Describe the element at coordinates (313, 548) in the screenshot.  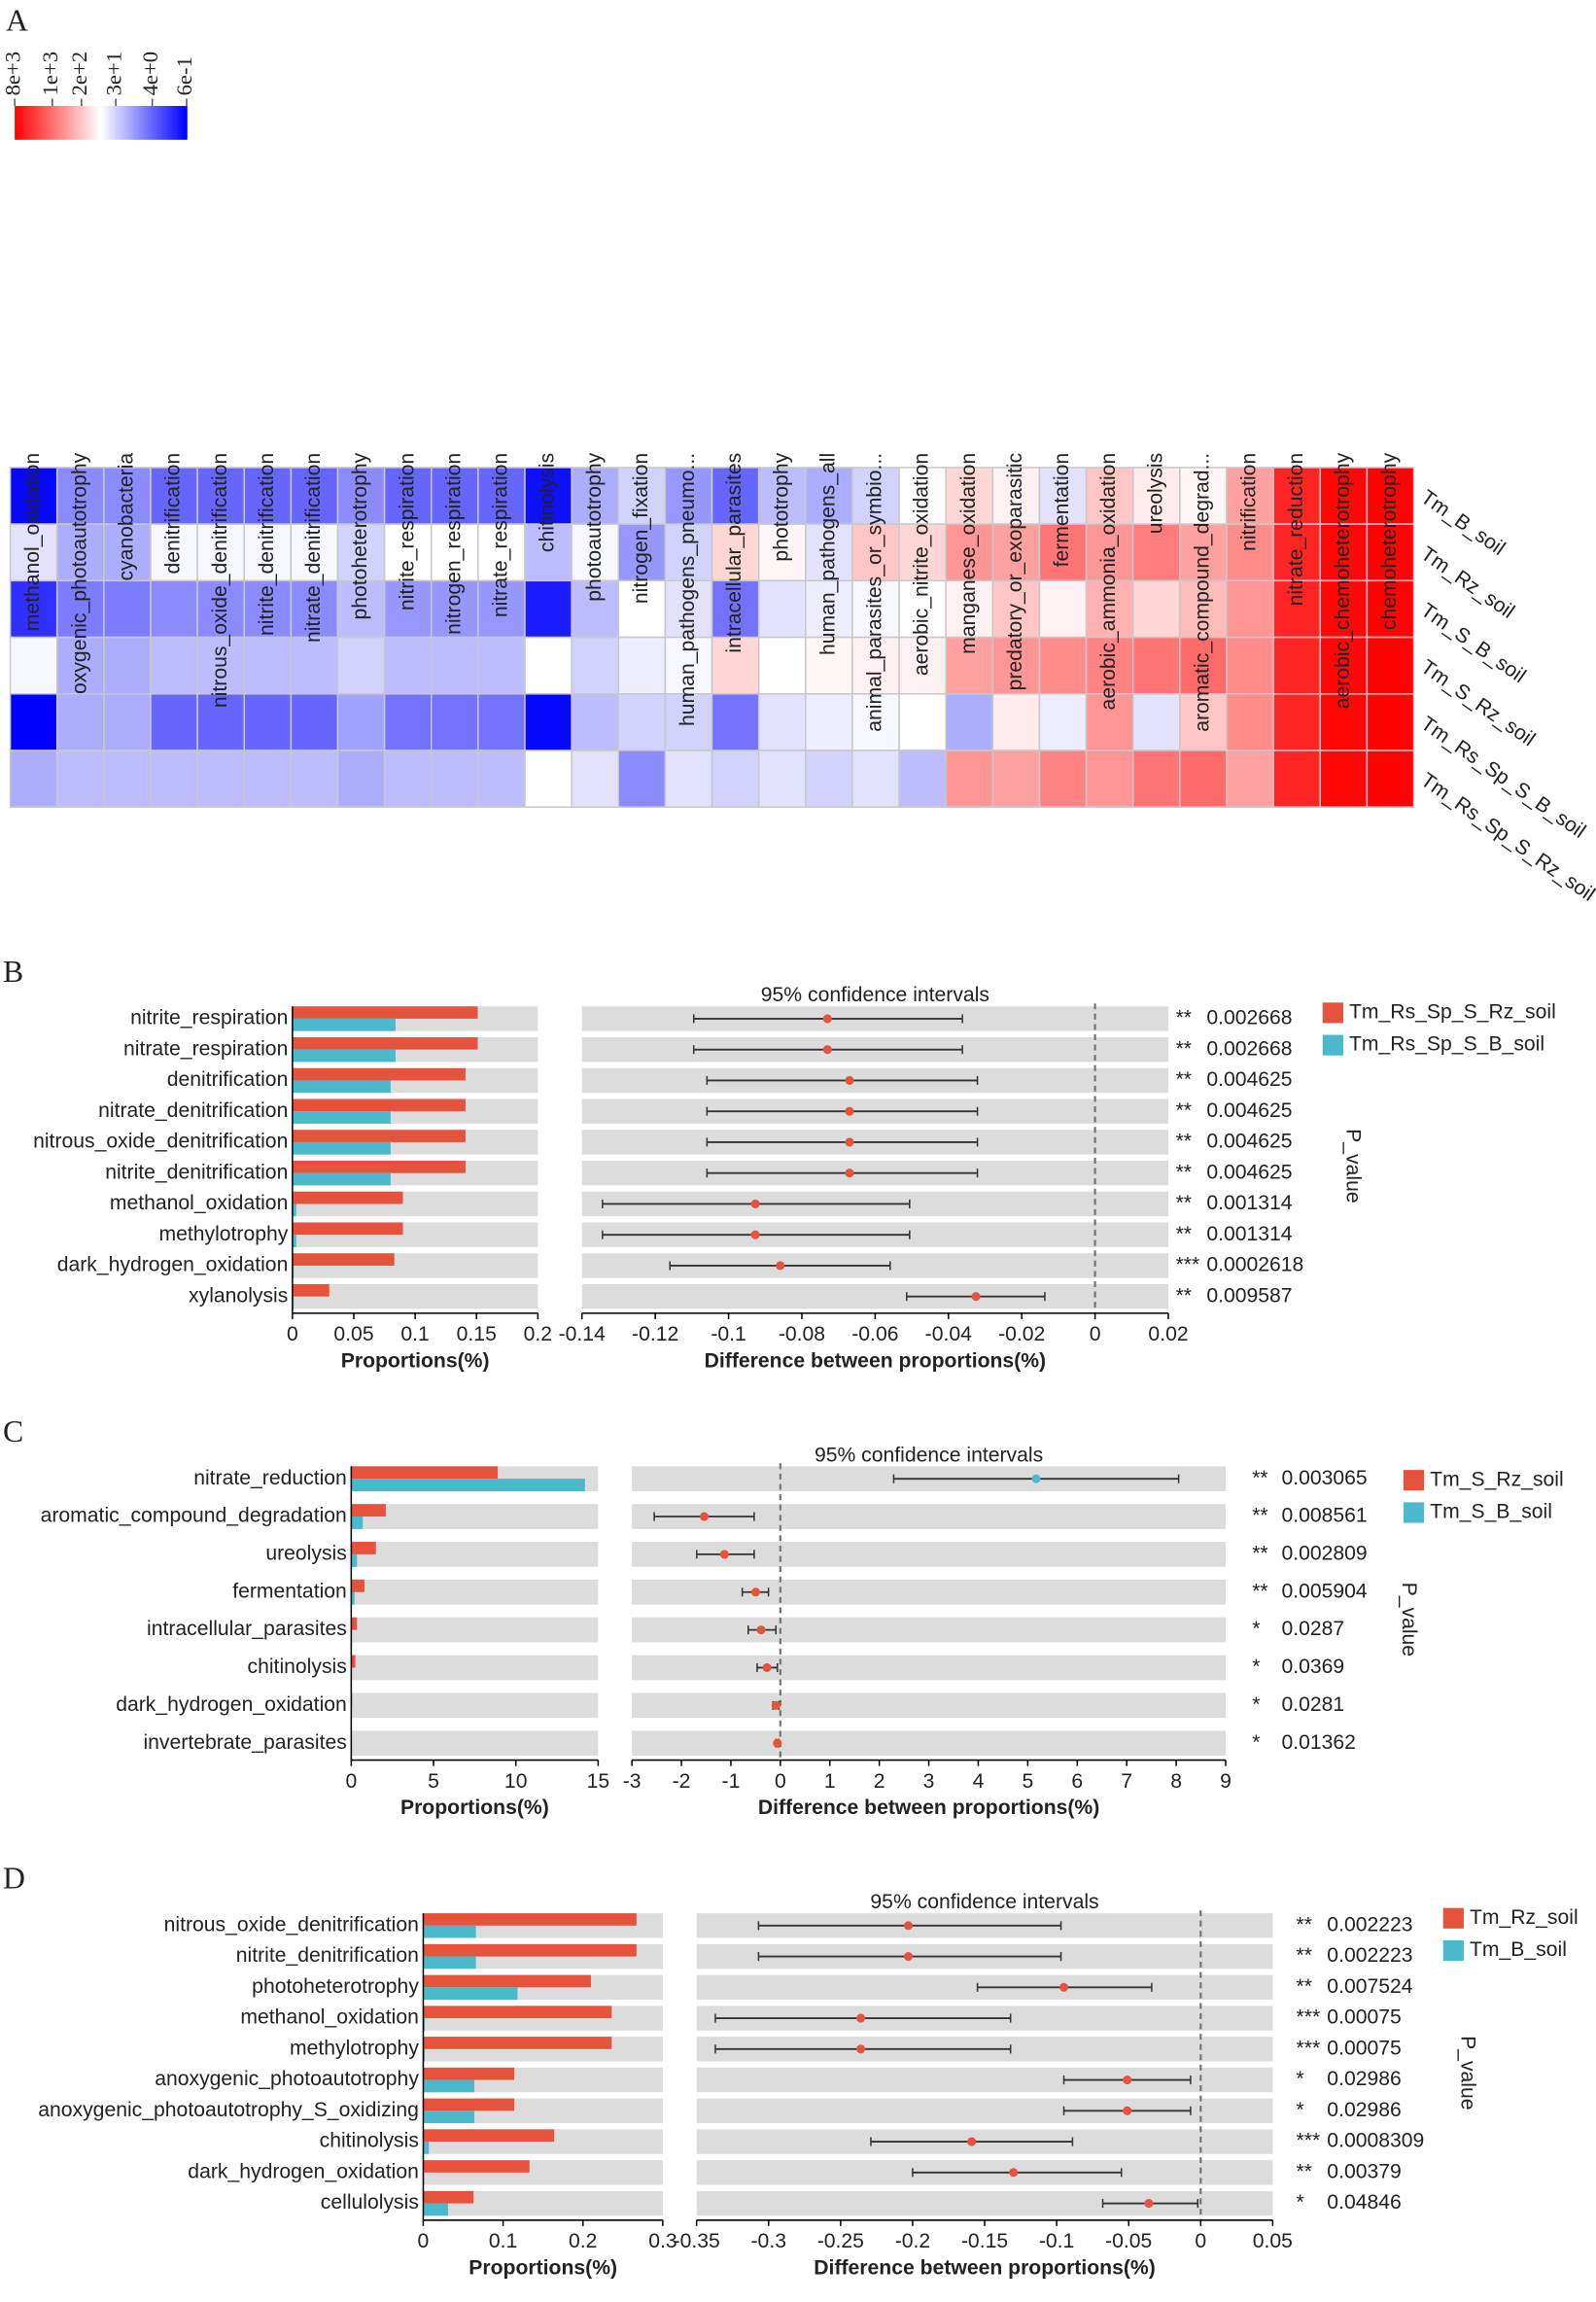
I see `column-label: nitrate_denitrification` at that location.